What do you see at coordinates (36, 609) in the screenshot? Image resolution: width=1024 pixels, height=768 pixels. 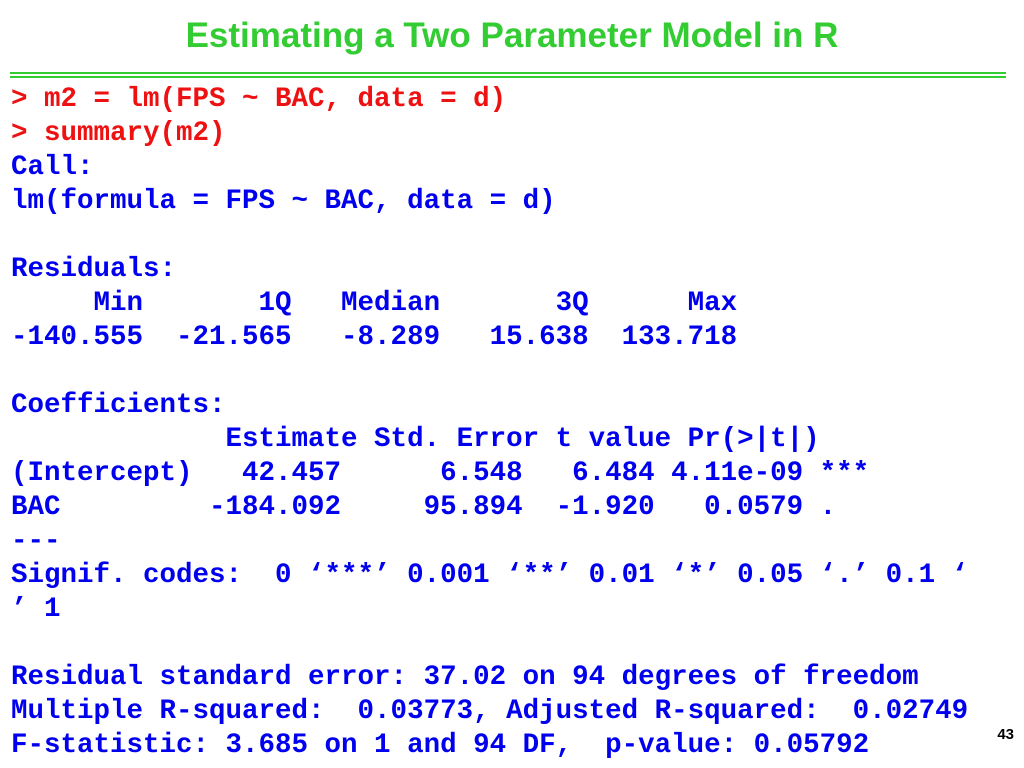 I see `output-line: ’ 1` at bounding box center [36, 609].